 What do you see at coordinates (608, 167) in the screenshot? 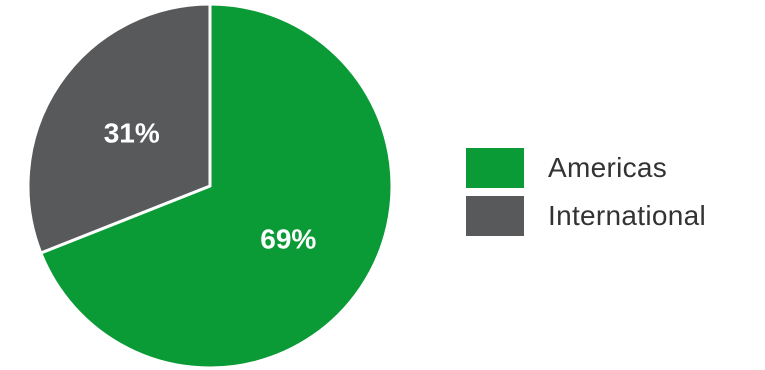
I see `legend-label-americas: Americas` at bounding box center [608, 167].